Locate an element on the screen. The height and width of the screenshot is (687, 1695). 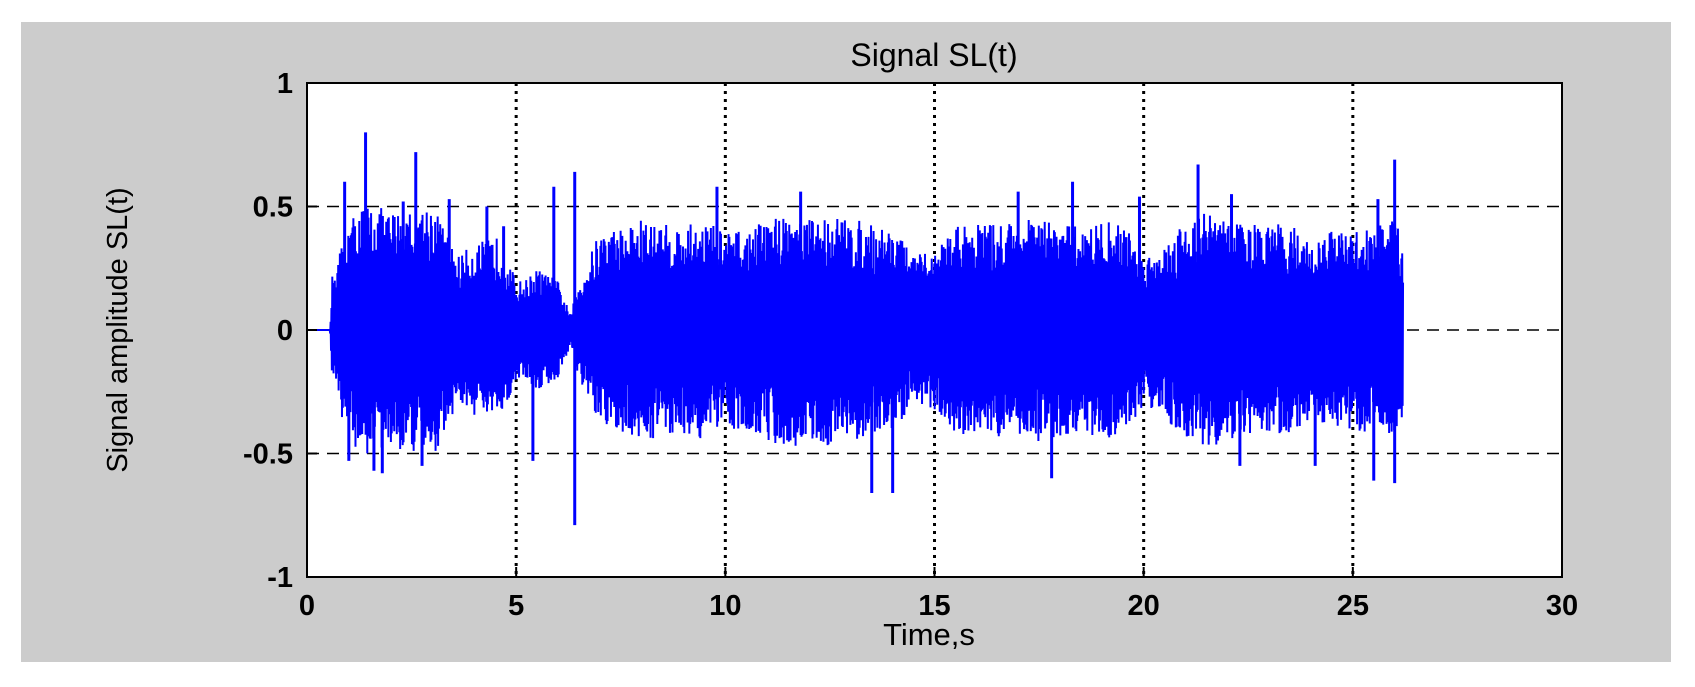
x-axis-label: Time,s is located at coordinates (929, 634).